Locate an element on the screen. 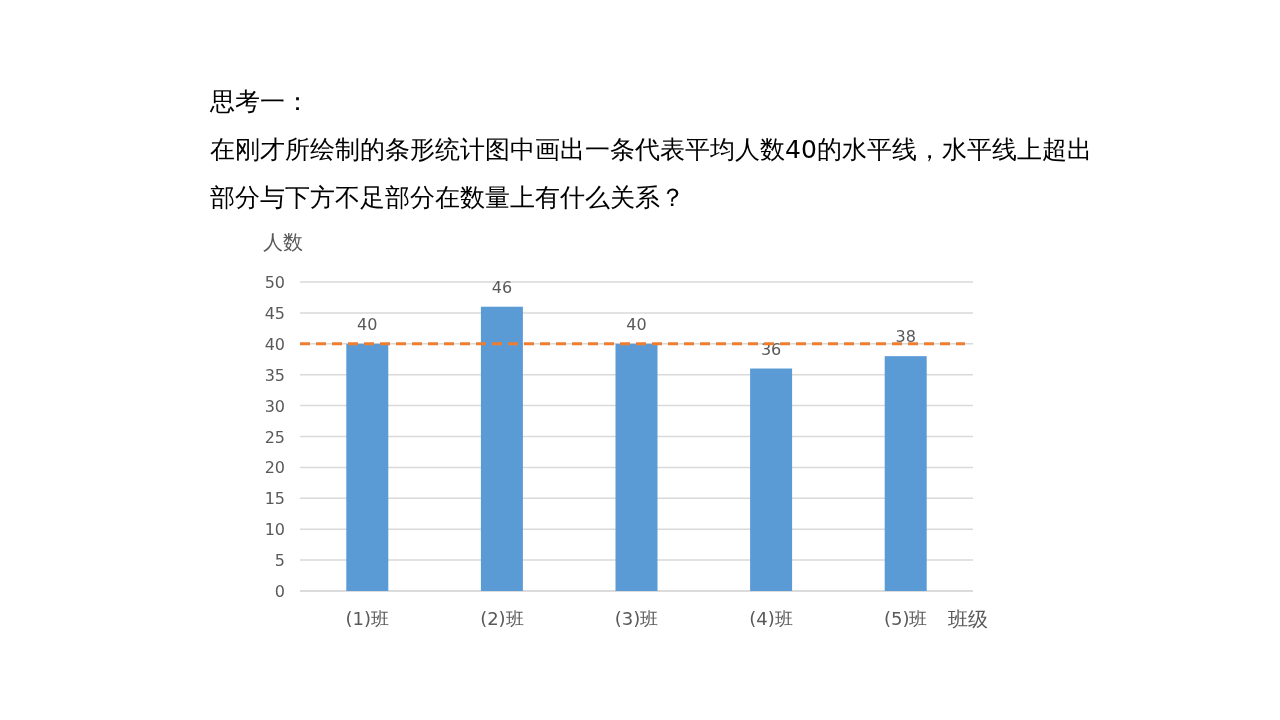 The height and width of the screenshot is (720, 1280). subtitle: 在刚才所绘制的条形统计图中画出一条代表平均人数40的水平线，水平线上超出部分与下方不足部分在数量上有什么关系？ is located at coordinates (651, 174).